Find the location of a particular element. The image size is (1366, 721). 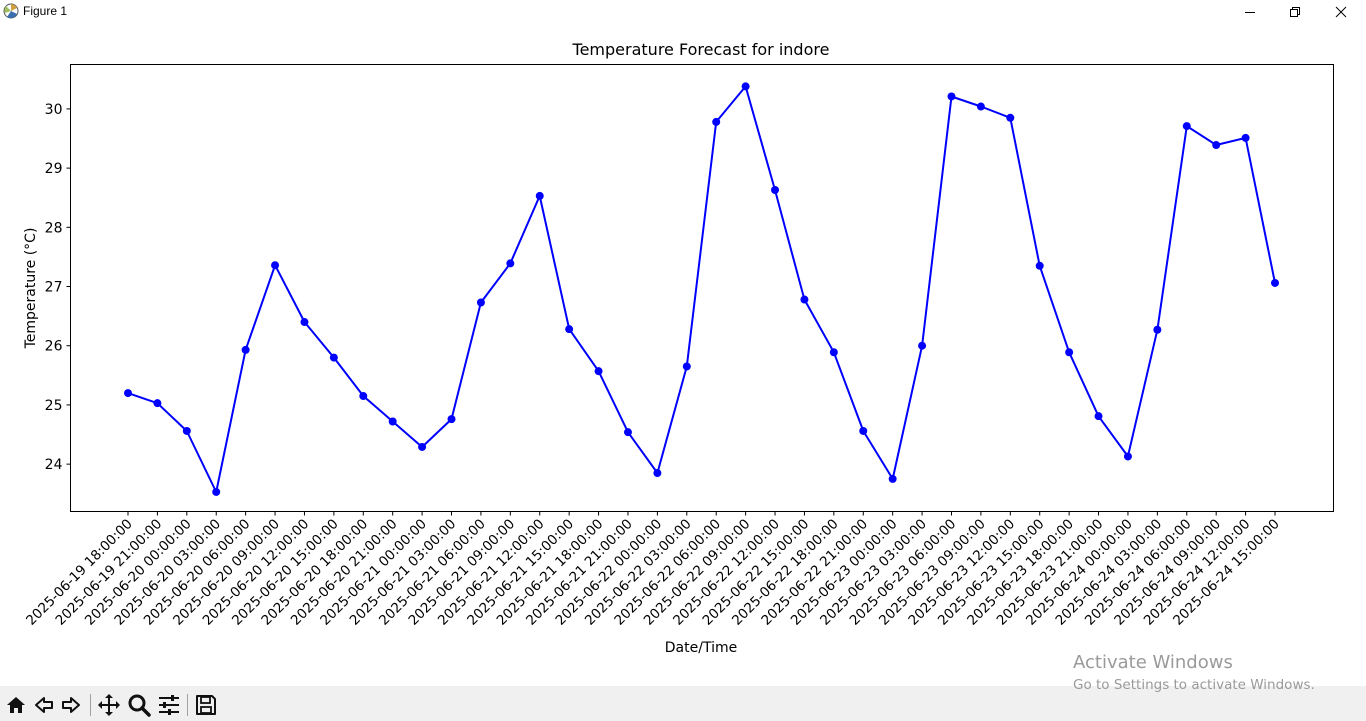

back-arrow-icon is located at coordinates (44, 705).